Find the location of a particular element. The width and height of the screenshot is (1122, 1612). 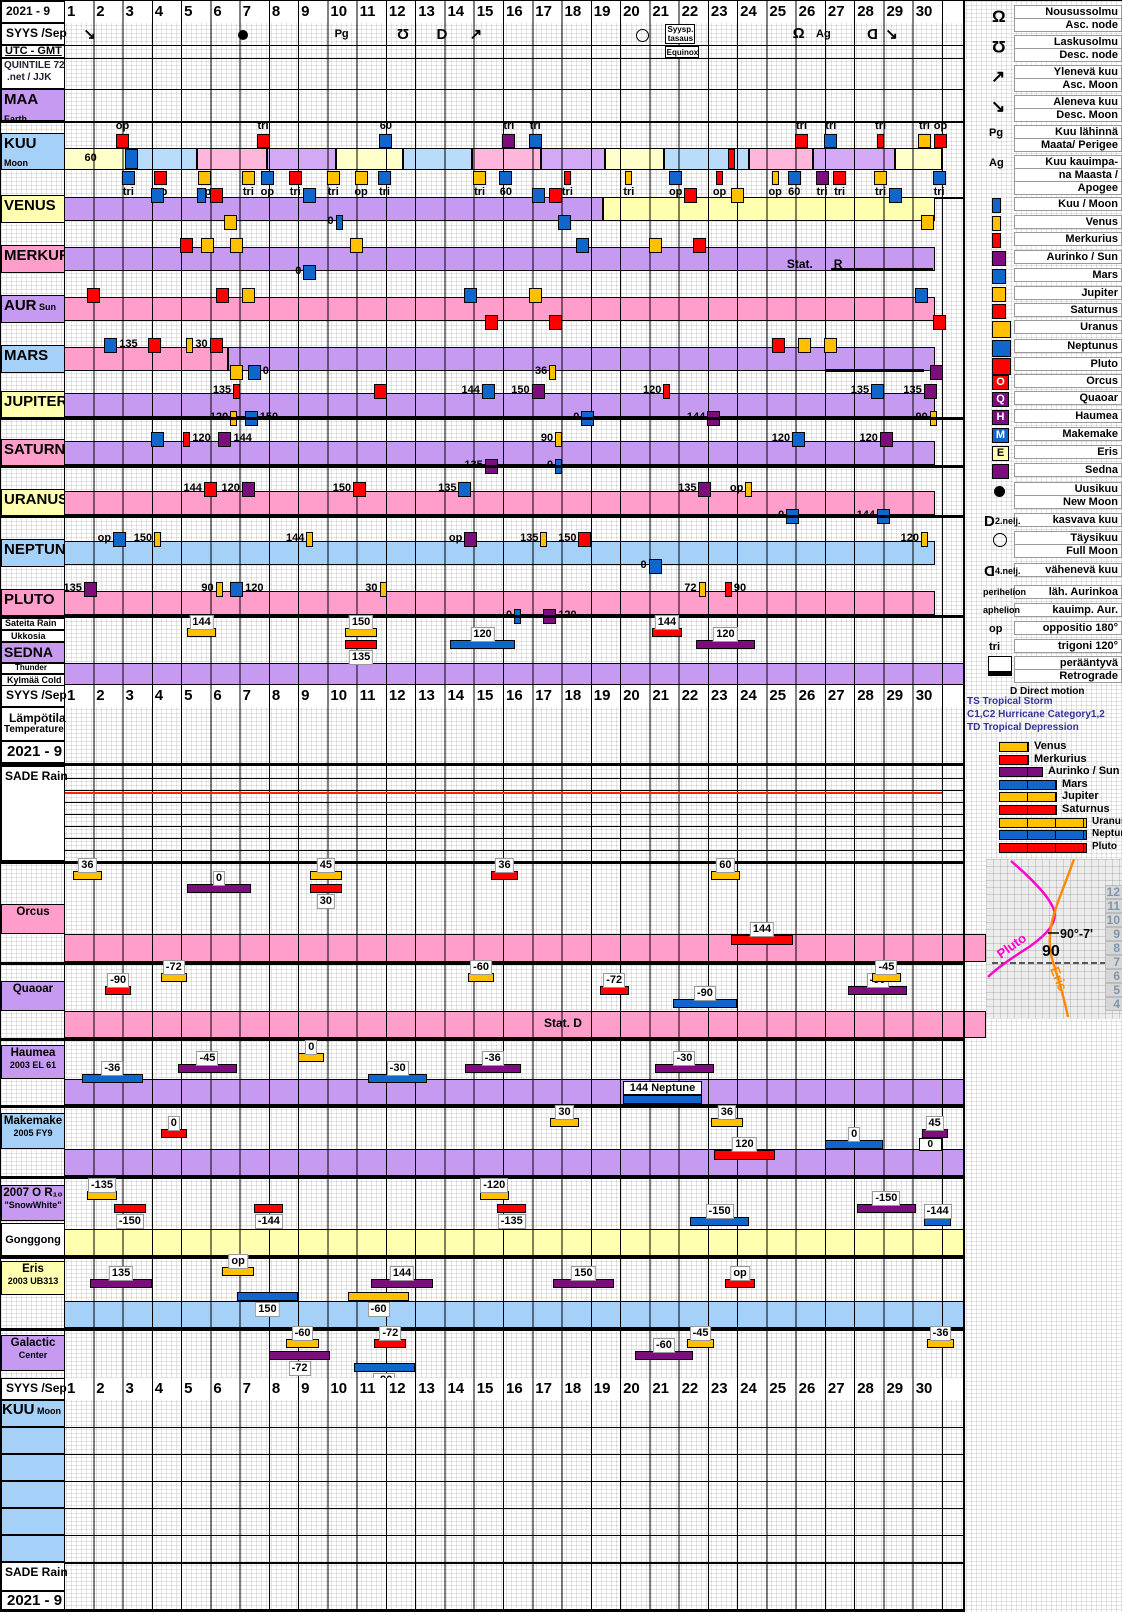

aspect-value: -144 is located at coordinates (268, 1221).